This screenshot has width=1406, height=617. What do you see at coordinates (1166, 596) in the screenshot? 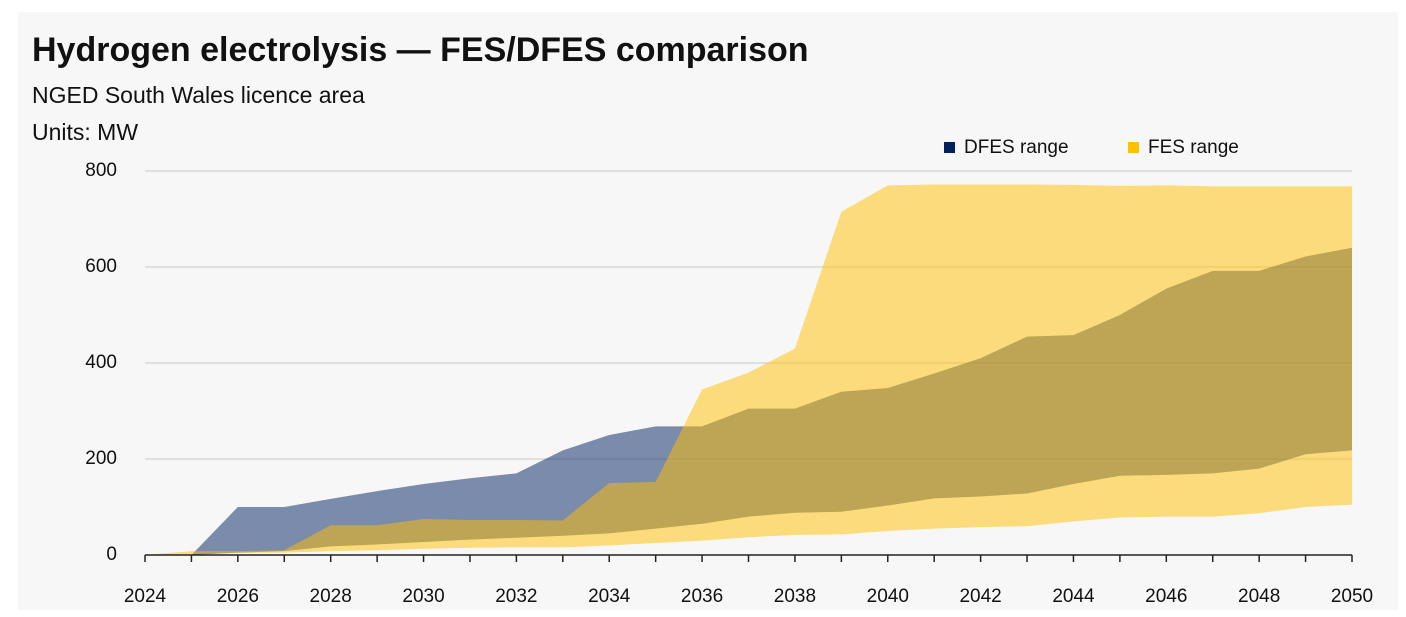
I see `x-tick-label: 2046` at bounding box center [1166, 596].